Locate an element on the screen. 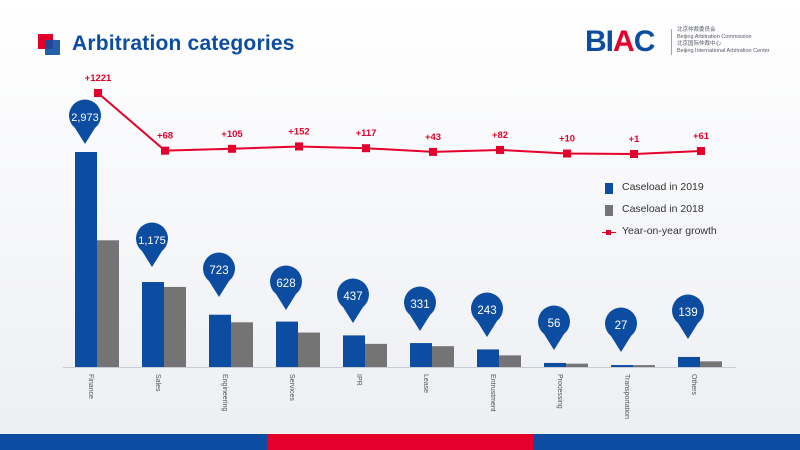 The width and height of the screenshot is (800, 450). category-tick-label: IPR is located at coordinates (358, 380).